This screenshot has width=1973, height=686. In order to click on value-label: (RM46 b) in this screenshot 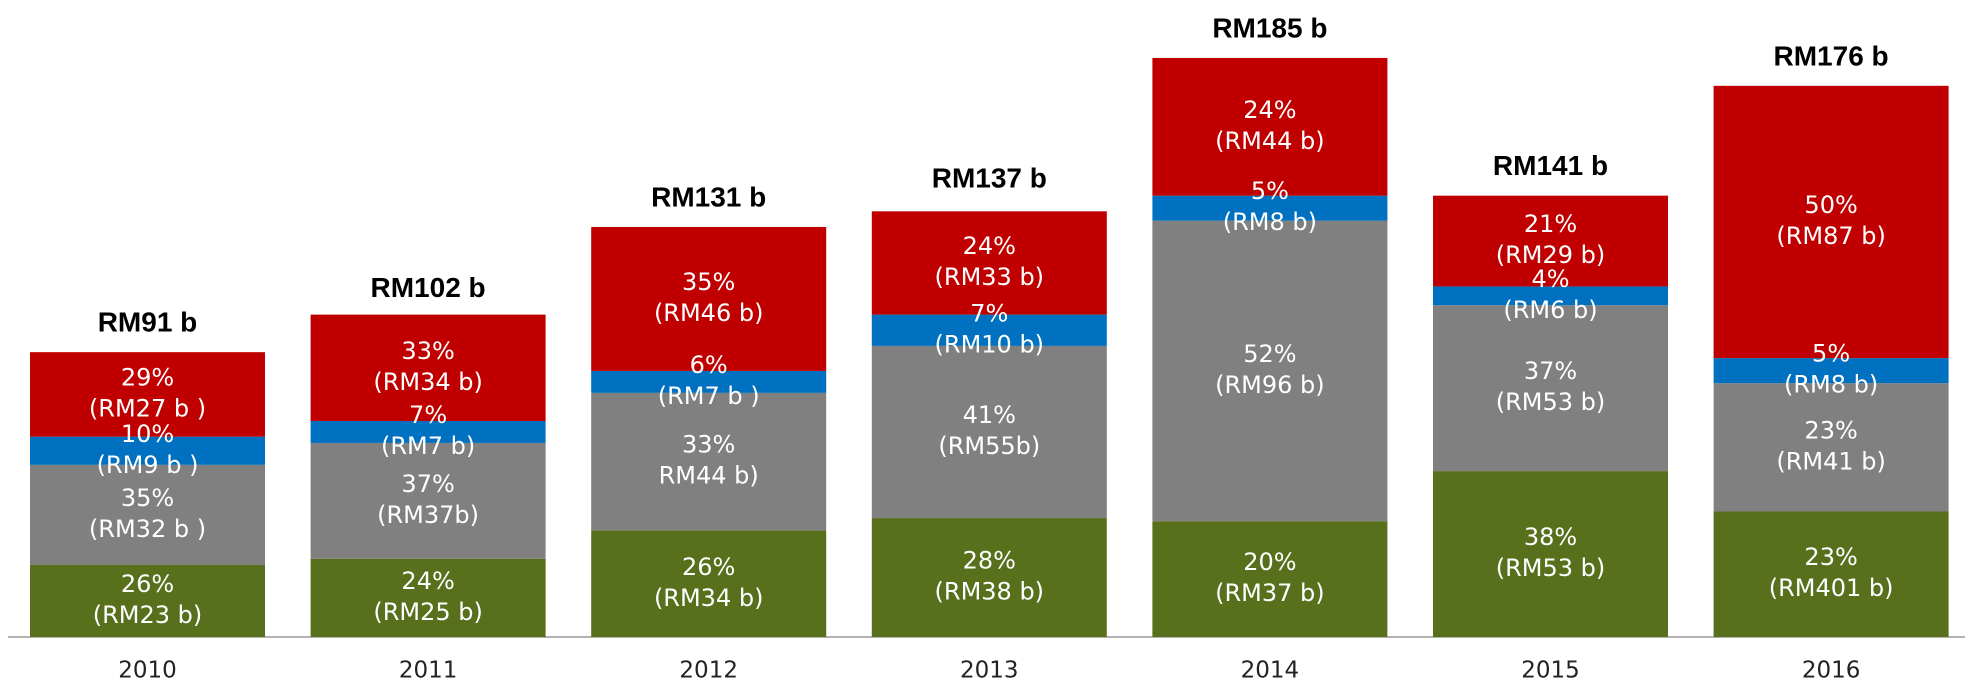, I will do `click(709, 313)`.